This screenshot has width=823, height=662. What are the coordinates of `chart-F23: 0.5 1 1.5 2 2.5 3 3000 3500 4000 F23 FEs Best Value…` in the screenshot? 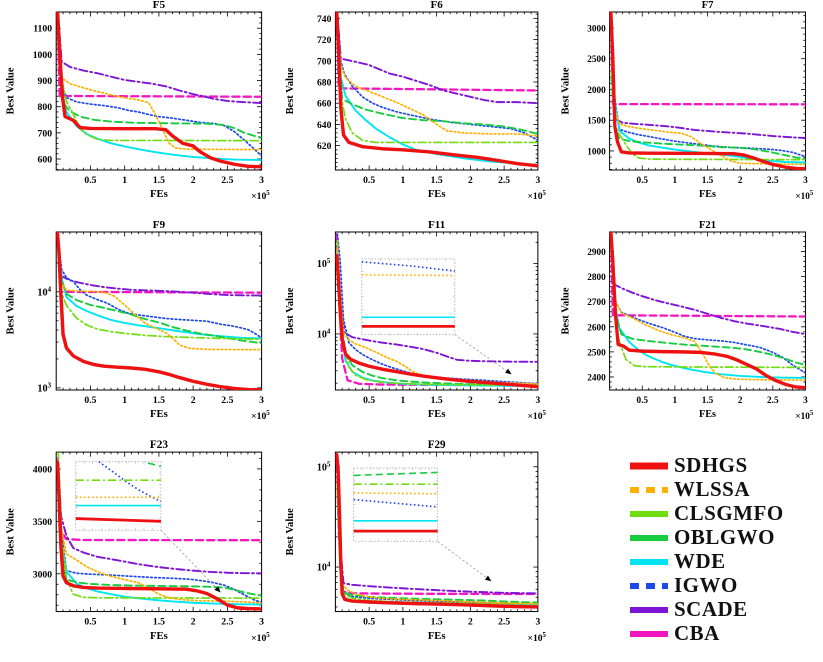 It's located at (137, 542).